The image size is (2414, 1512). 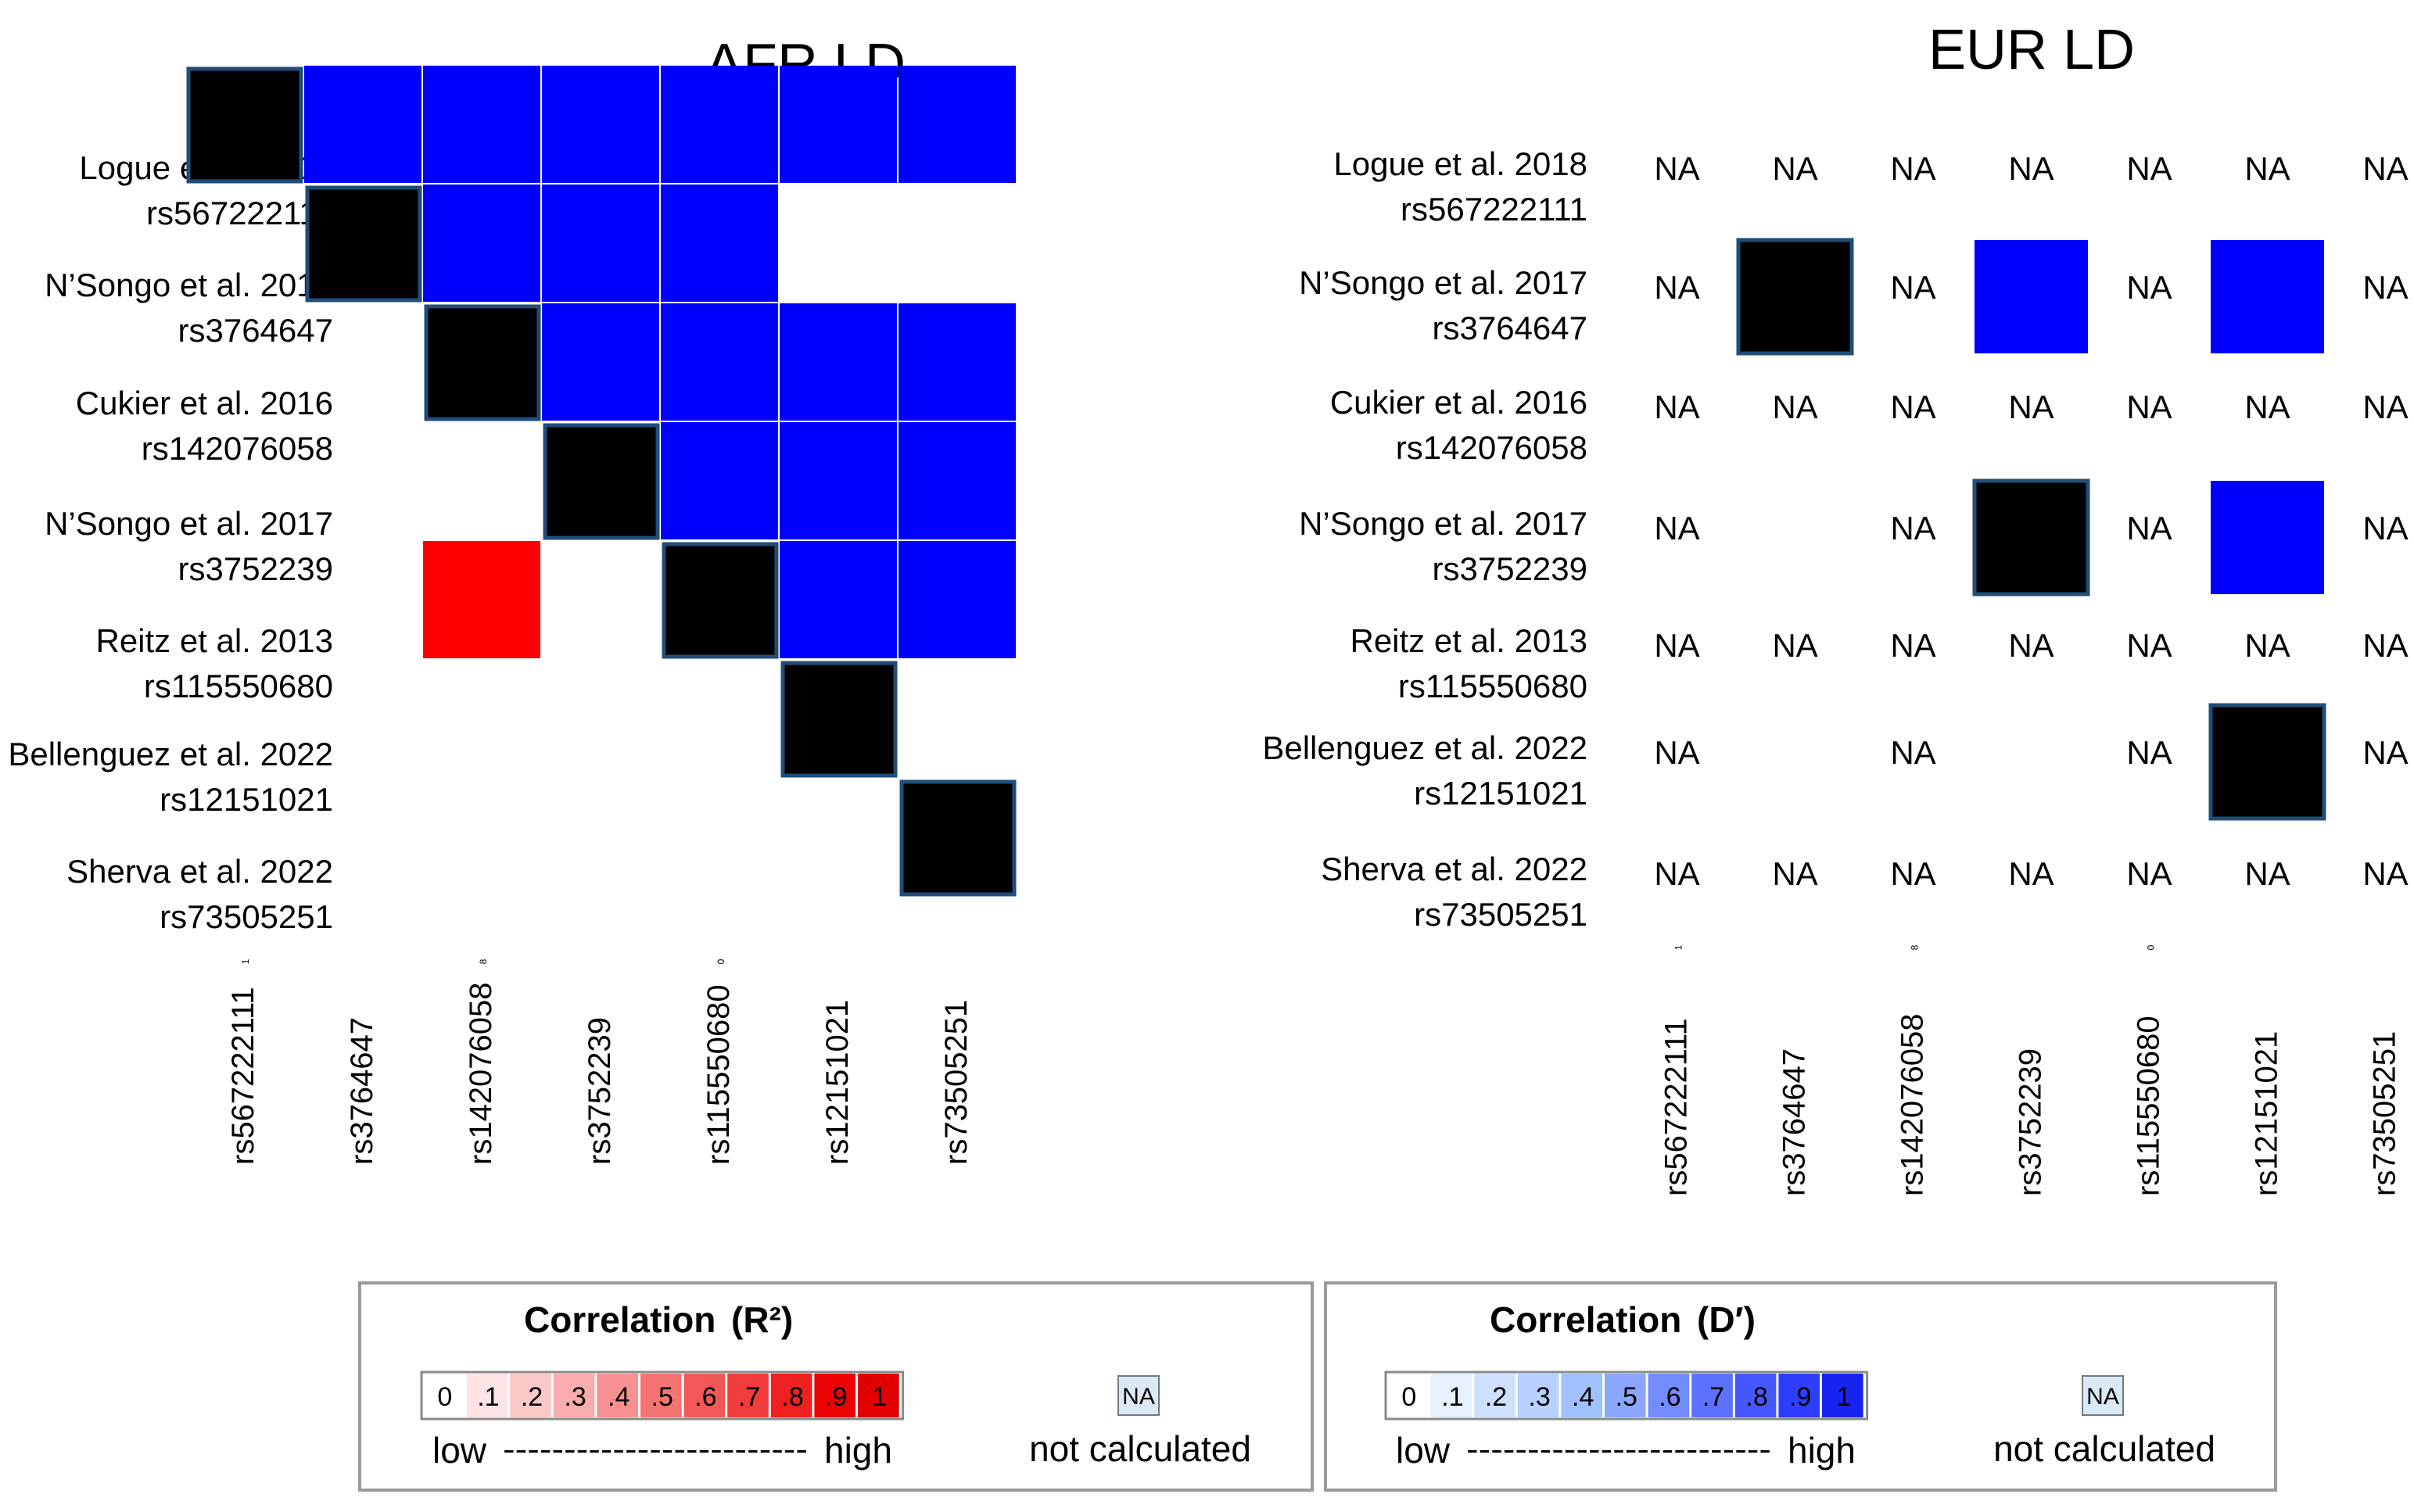 What do you see at coordinates (2104, 1449) in the screenshot?
I see `legend-dprime-not-calculated: not calculated` at bounding box center [2104, 1449].